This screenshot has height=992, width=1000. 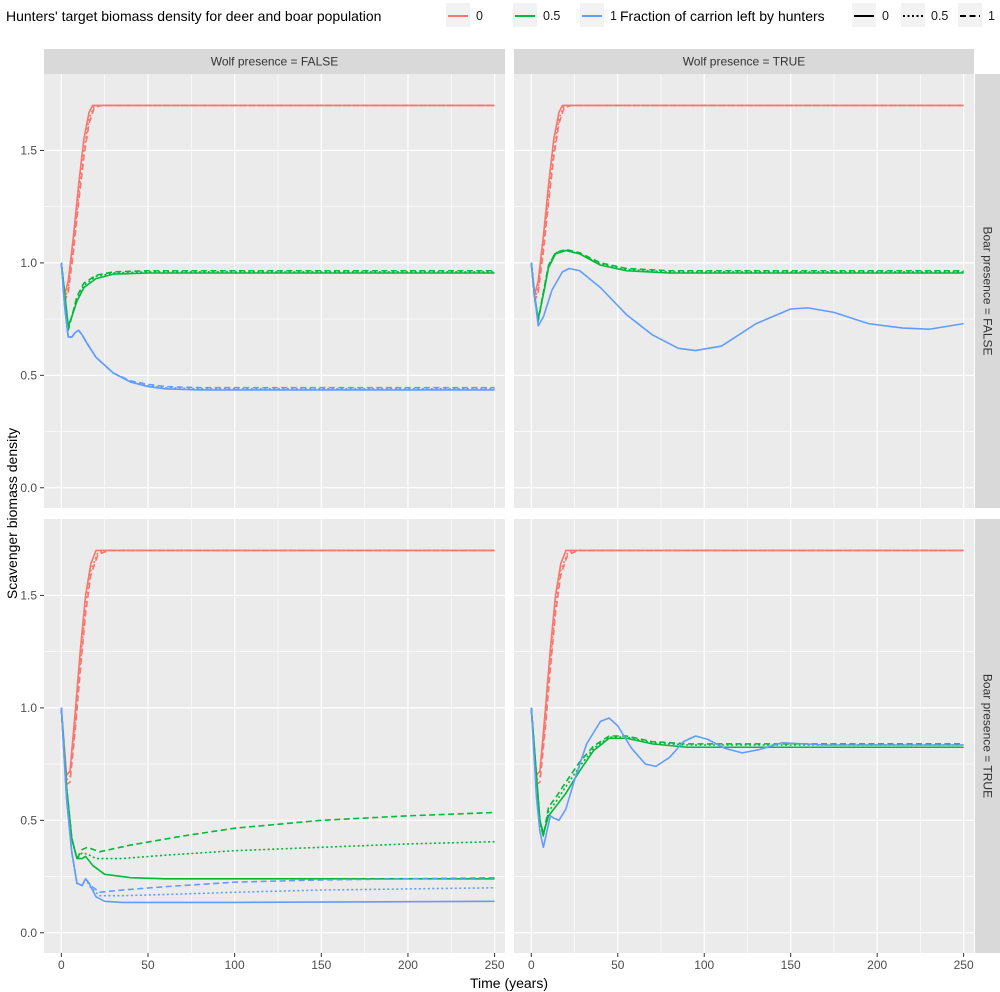 I want to click on column-strip-0: Wolf presence = FALSE, so click(x=274, y=61).